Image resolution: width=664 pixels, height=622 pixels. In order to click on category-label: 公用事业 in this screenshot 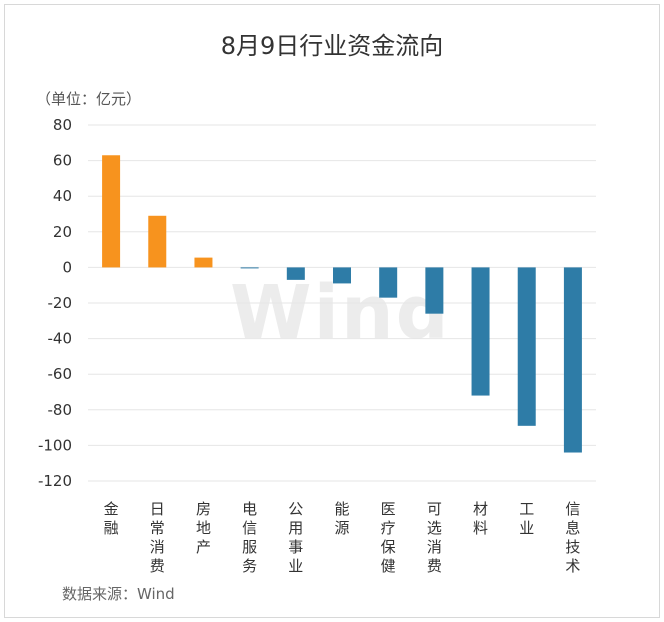, I will do `click(295, 537)`.